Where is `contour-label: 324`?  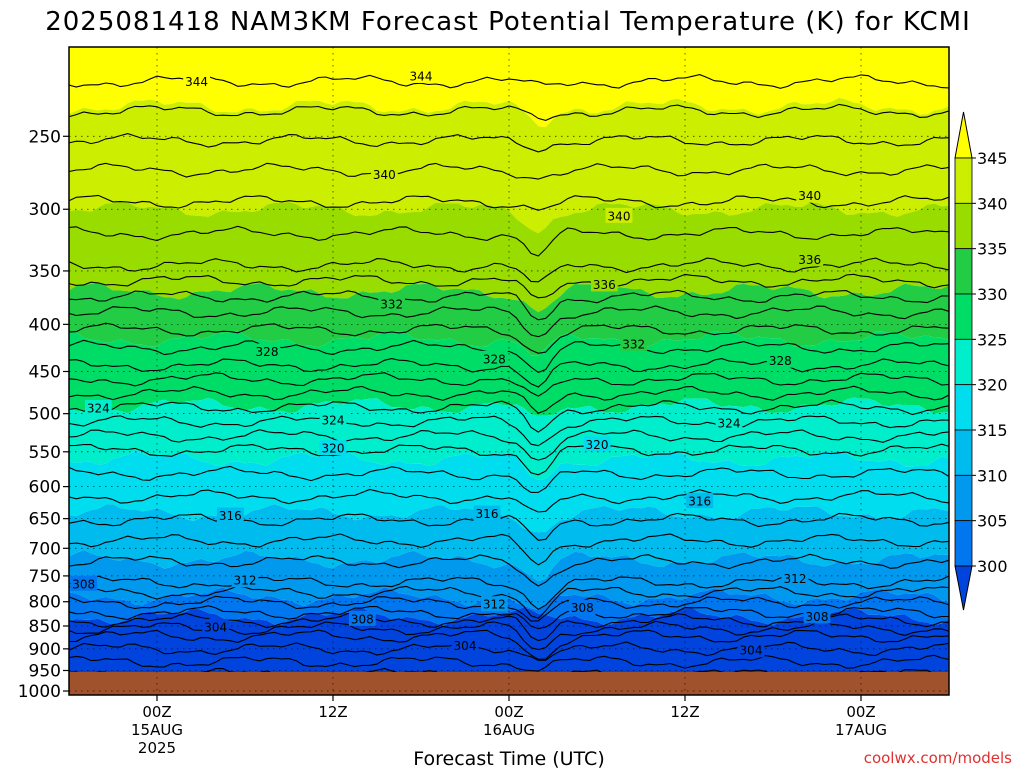 contour-label: 324 is located at coordinates (333, 421).